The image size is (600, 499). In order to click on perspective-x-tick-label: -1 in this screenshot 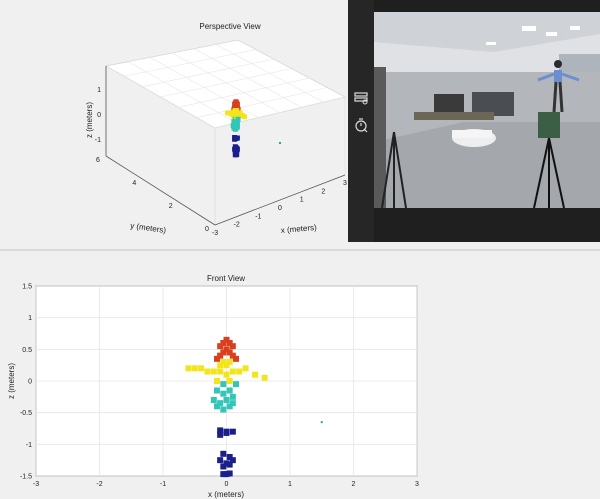, I will do `click(258, 216)`.